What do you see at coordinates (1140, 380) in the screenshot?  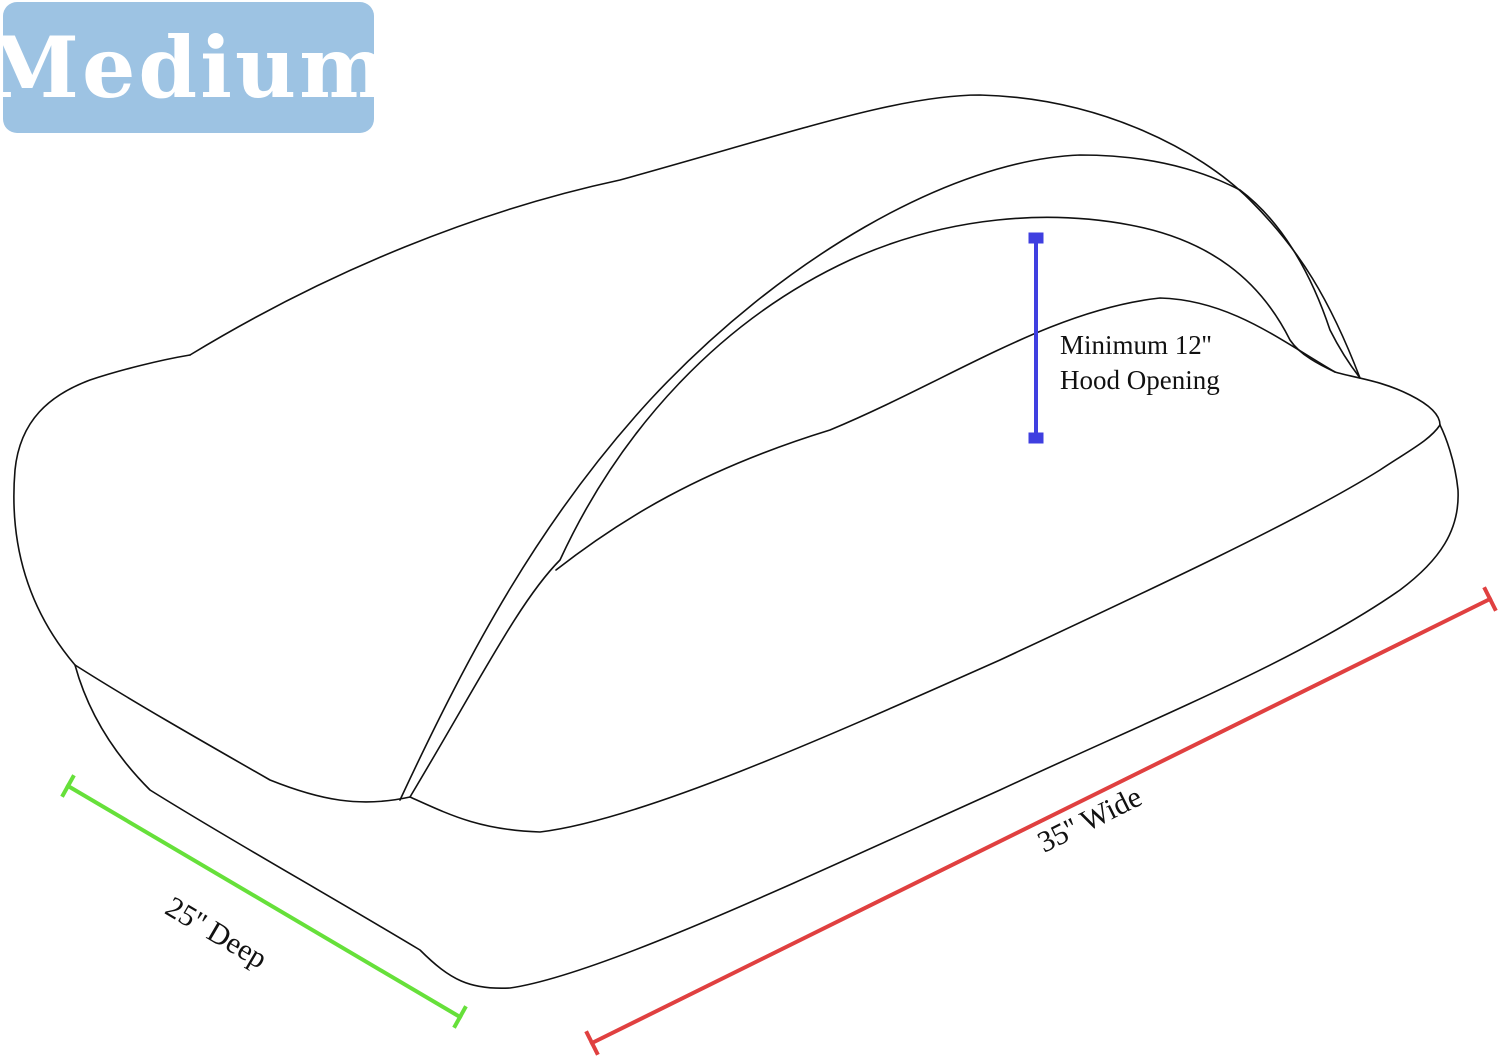 I see `hood-opening-line2: Hood Opening` at bounding box center [1140, 380].